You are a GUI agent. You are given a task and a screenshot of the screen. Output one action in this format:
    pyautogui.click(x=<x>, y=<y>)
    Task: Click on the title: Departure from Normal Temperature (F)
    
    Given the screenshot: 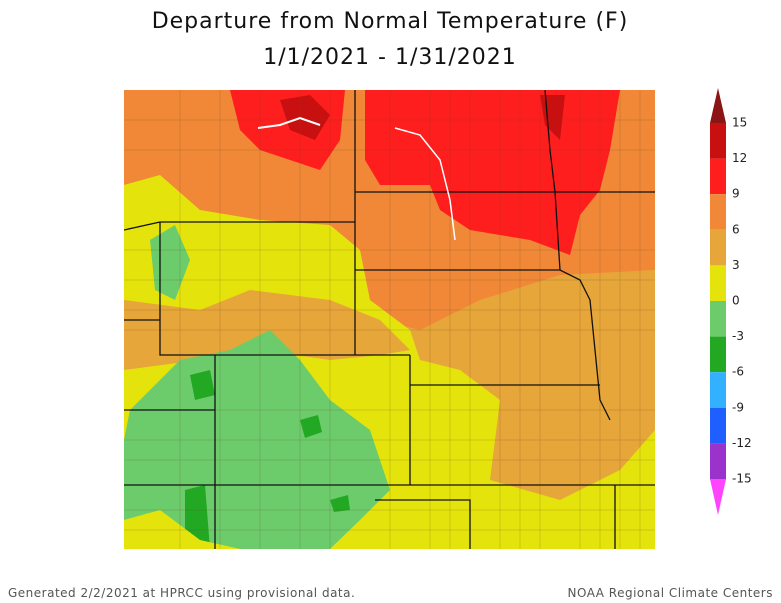 What is the action you would take?
    pyautogui.click(x=390, y=21)
    